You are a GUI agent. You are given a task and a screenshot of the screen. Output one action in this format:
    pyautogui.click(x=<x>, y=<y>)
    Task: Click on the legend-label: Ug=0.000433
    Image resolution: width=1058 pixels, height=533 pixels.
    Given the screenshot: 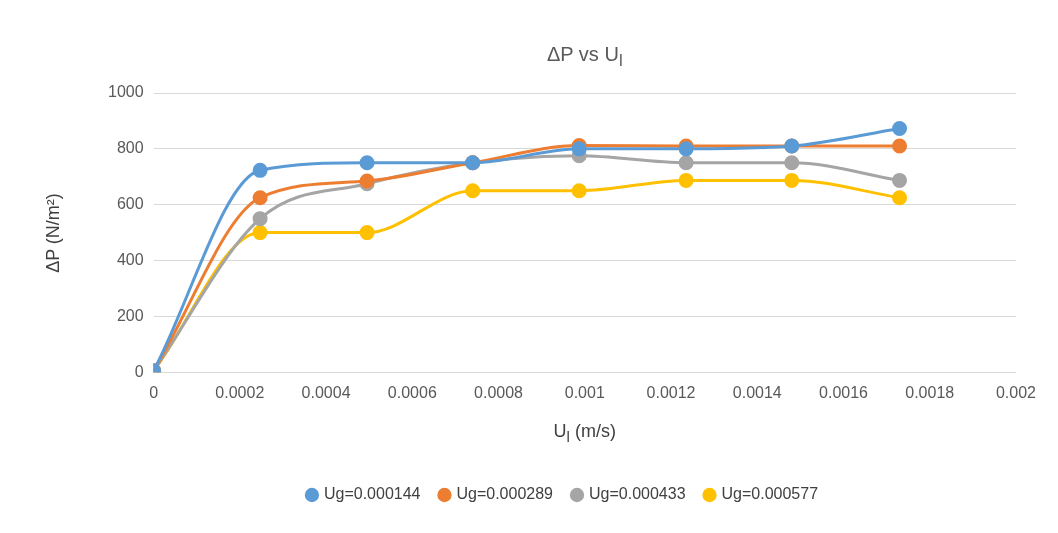 What is the action you would take?
    pyautogui.click(x=637, y=494)
    